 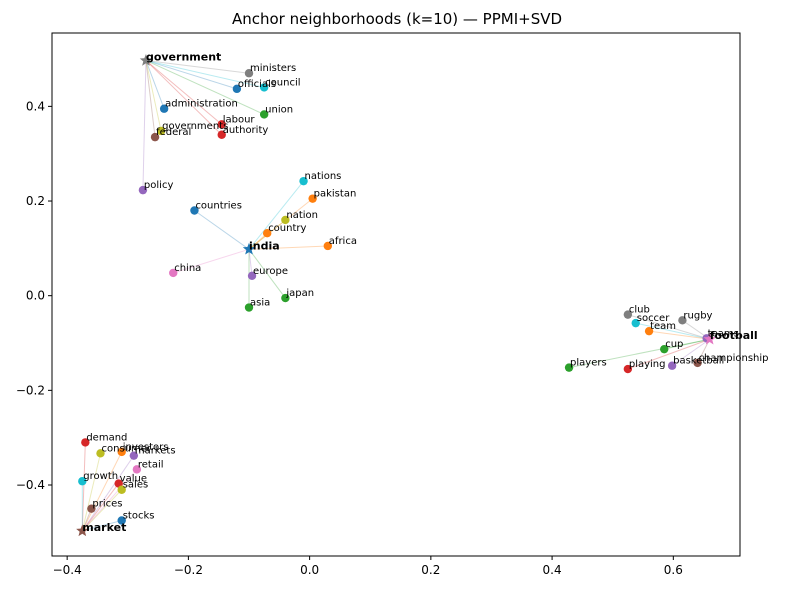 I want to click on neighbor-link-government-labour, so click(x=184, y=92).